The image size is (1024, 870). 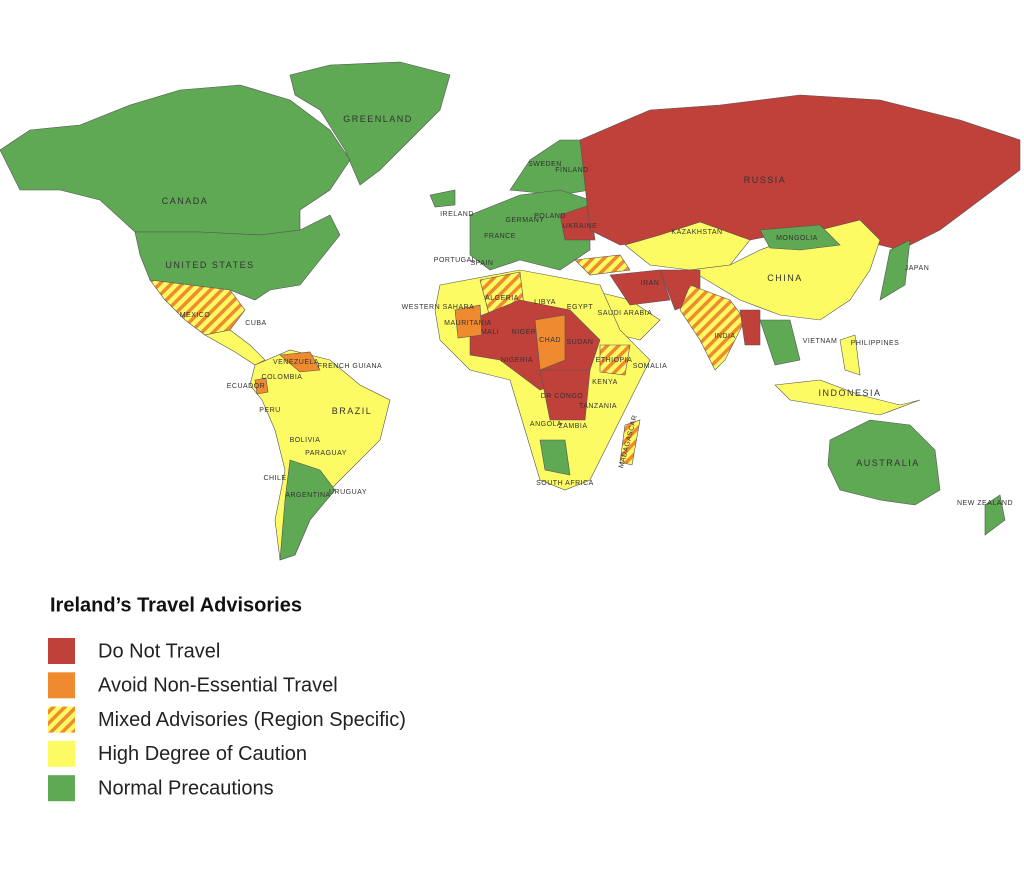 What do you see at coordinates (305, 440) in the screenshot?
I see `country-label: BOLIVIA` at bounding box center [305, 440].